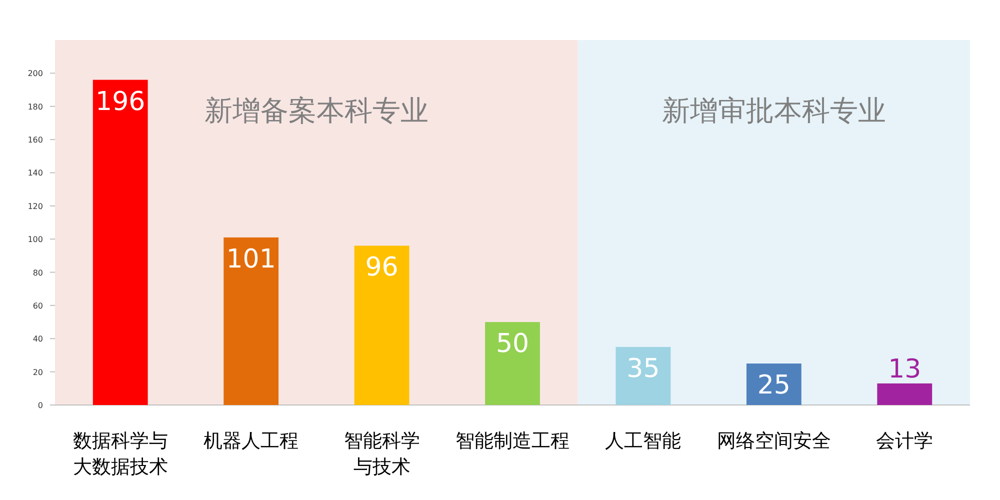 This screenshot has height=500, width=1000. What do you see at coordinates (121, 101) in the screenshot?
I see `data-label: 196` at bounding box center [121, 101].